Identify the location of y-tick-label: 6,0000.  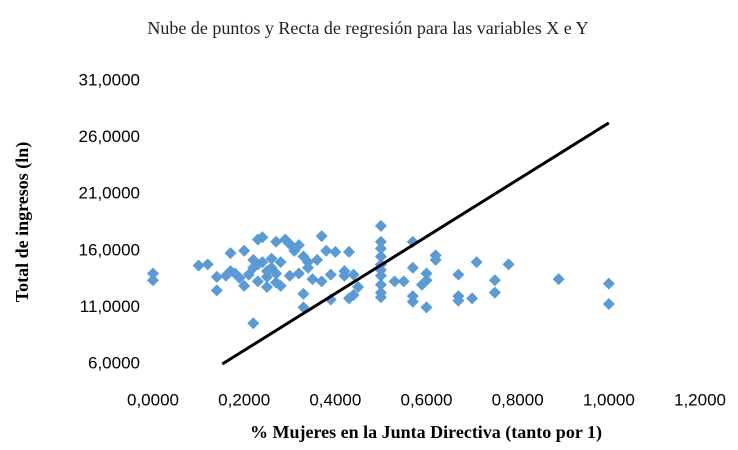
(114, 362).